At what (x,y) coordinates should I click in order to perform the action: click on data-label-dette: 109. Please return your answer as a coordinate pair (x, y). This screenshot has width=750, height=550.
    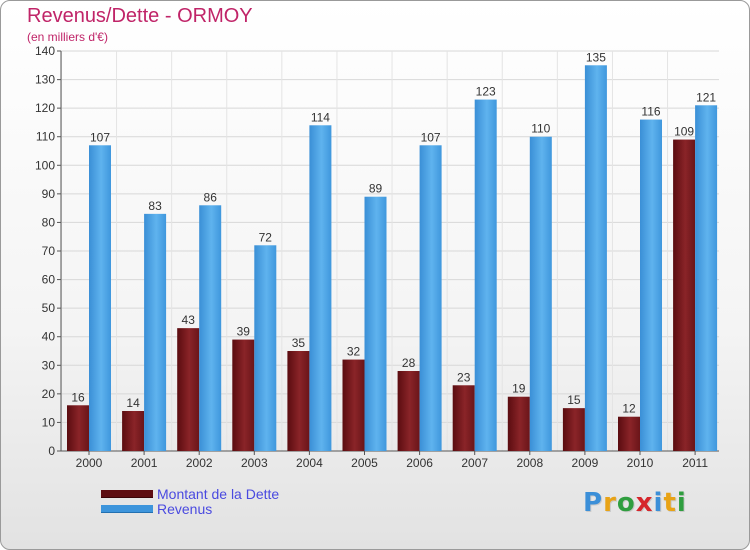
    Looking at the image, I should click on (684, 132).